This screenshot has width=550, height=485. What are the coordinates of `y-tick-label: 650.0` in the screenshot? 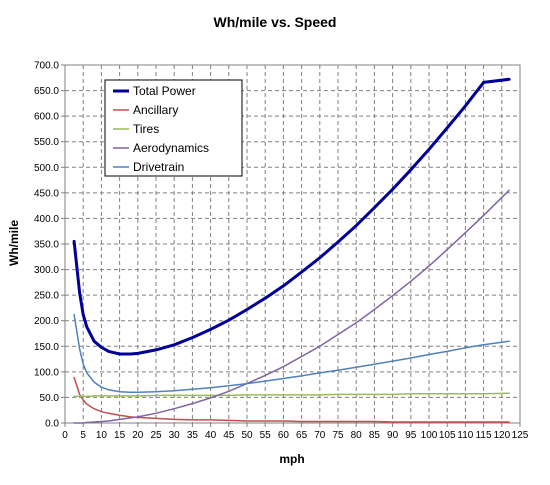 It's located at (46, 91).